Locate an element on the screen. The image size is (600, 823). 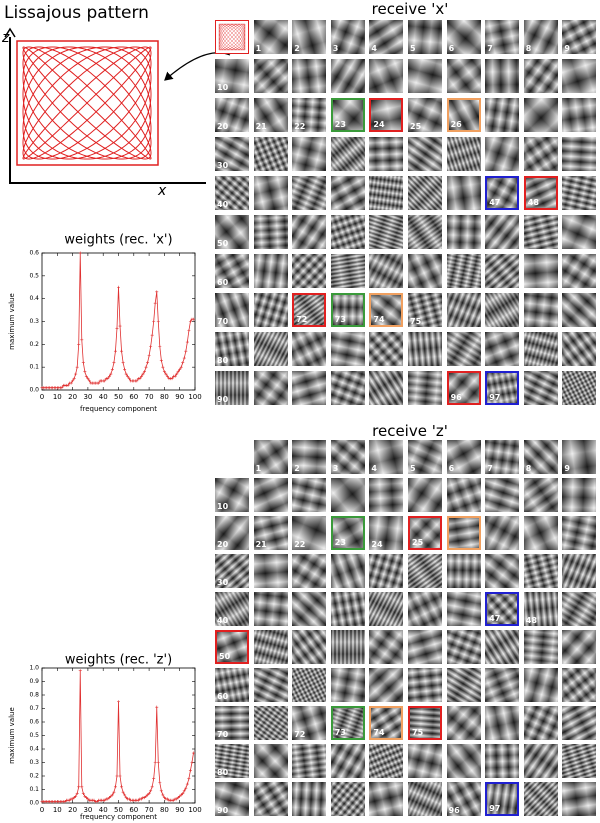
tile-label: 97 is located at coordinates (495, 397).